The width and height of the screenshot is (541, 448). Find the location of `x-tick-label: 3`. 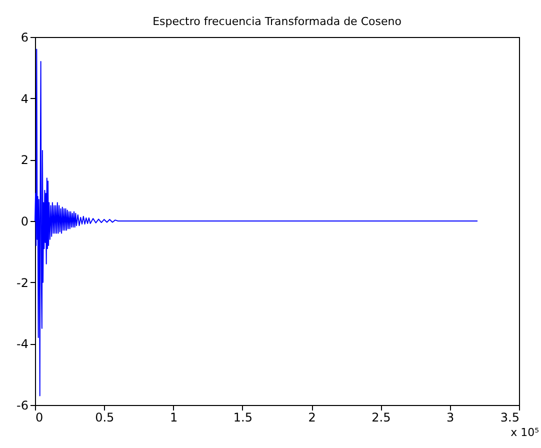

x-tick-label: 3 is located at coordinates (450, 417).